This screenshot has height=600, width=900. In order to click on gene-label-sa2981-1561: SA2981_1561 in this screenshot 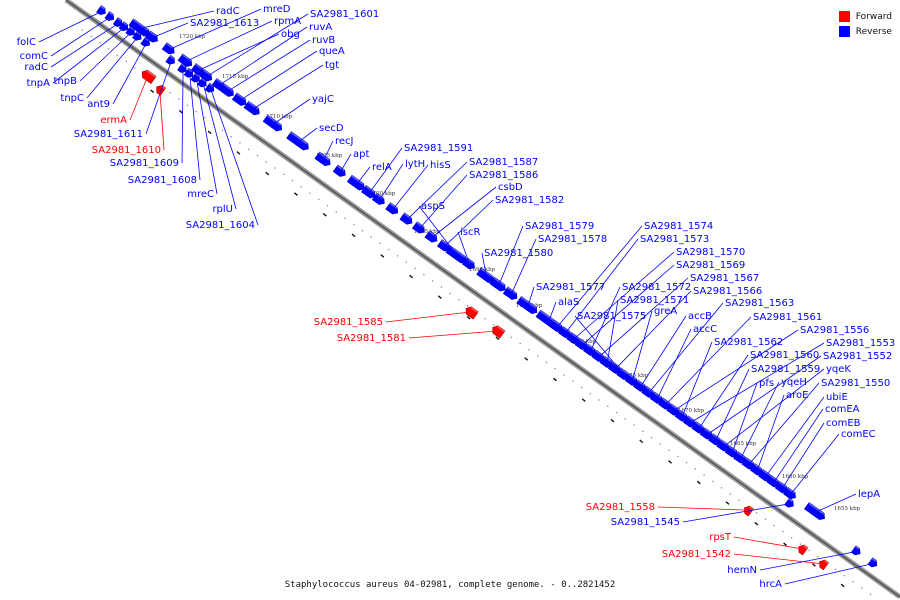, I will do `click(787, 317)`.